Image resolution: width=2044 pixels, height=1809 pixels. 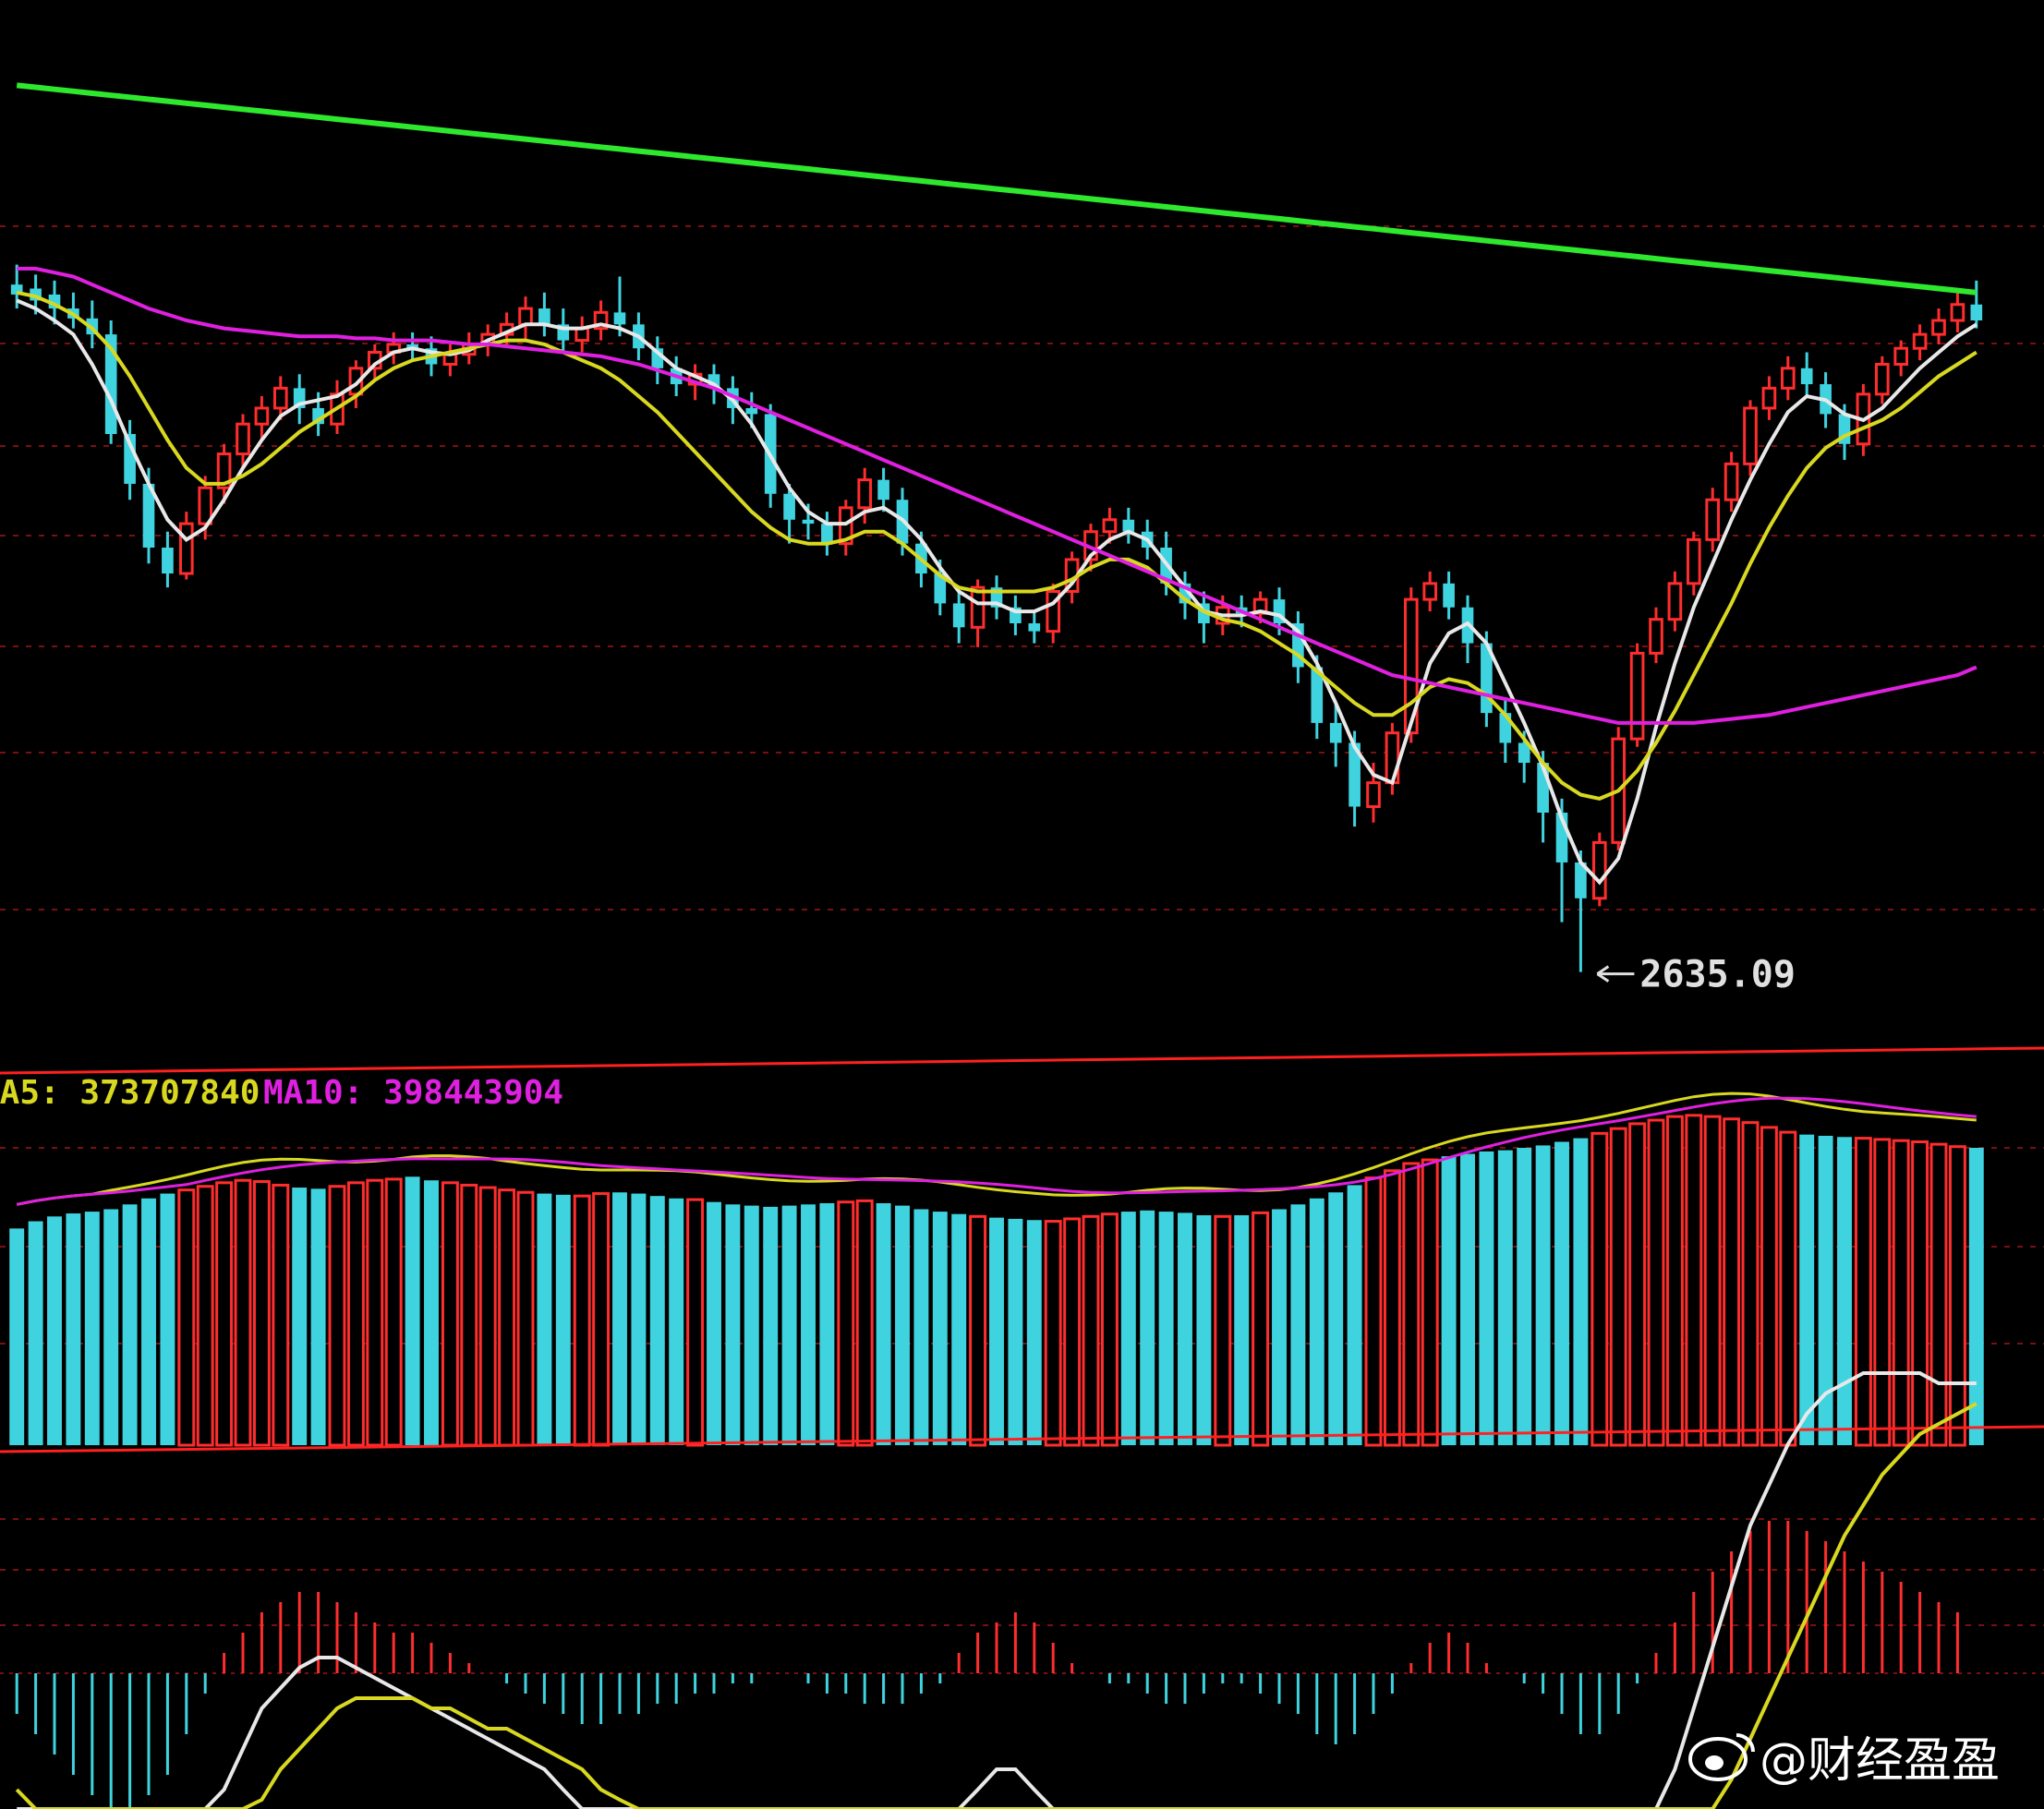 What do you see at coordinates (1718, 975) in the screenshot?
I see `low-marker-label: 2635.09` at bounding box center [1718, 975].